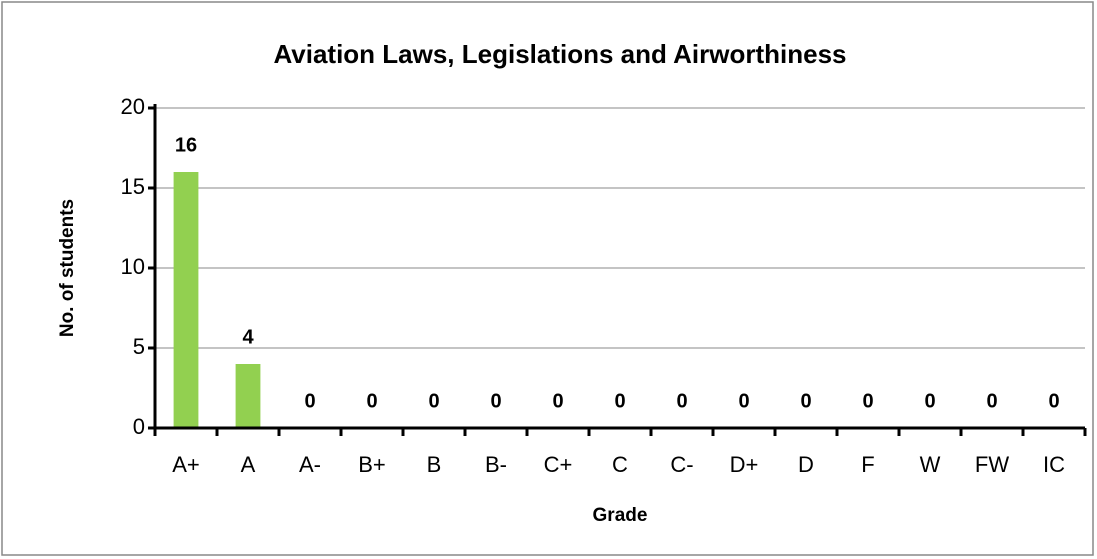 This screenshot has width=1097, height=559. I want to click on y-tick-label: 10, so click(133, 266).